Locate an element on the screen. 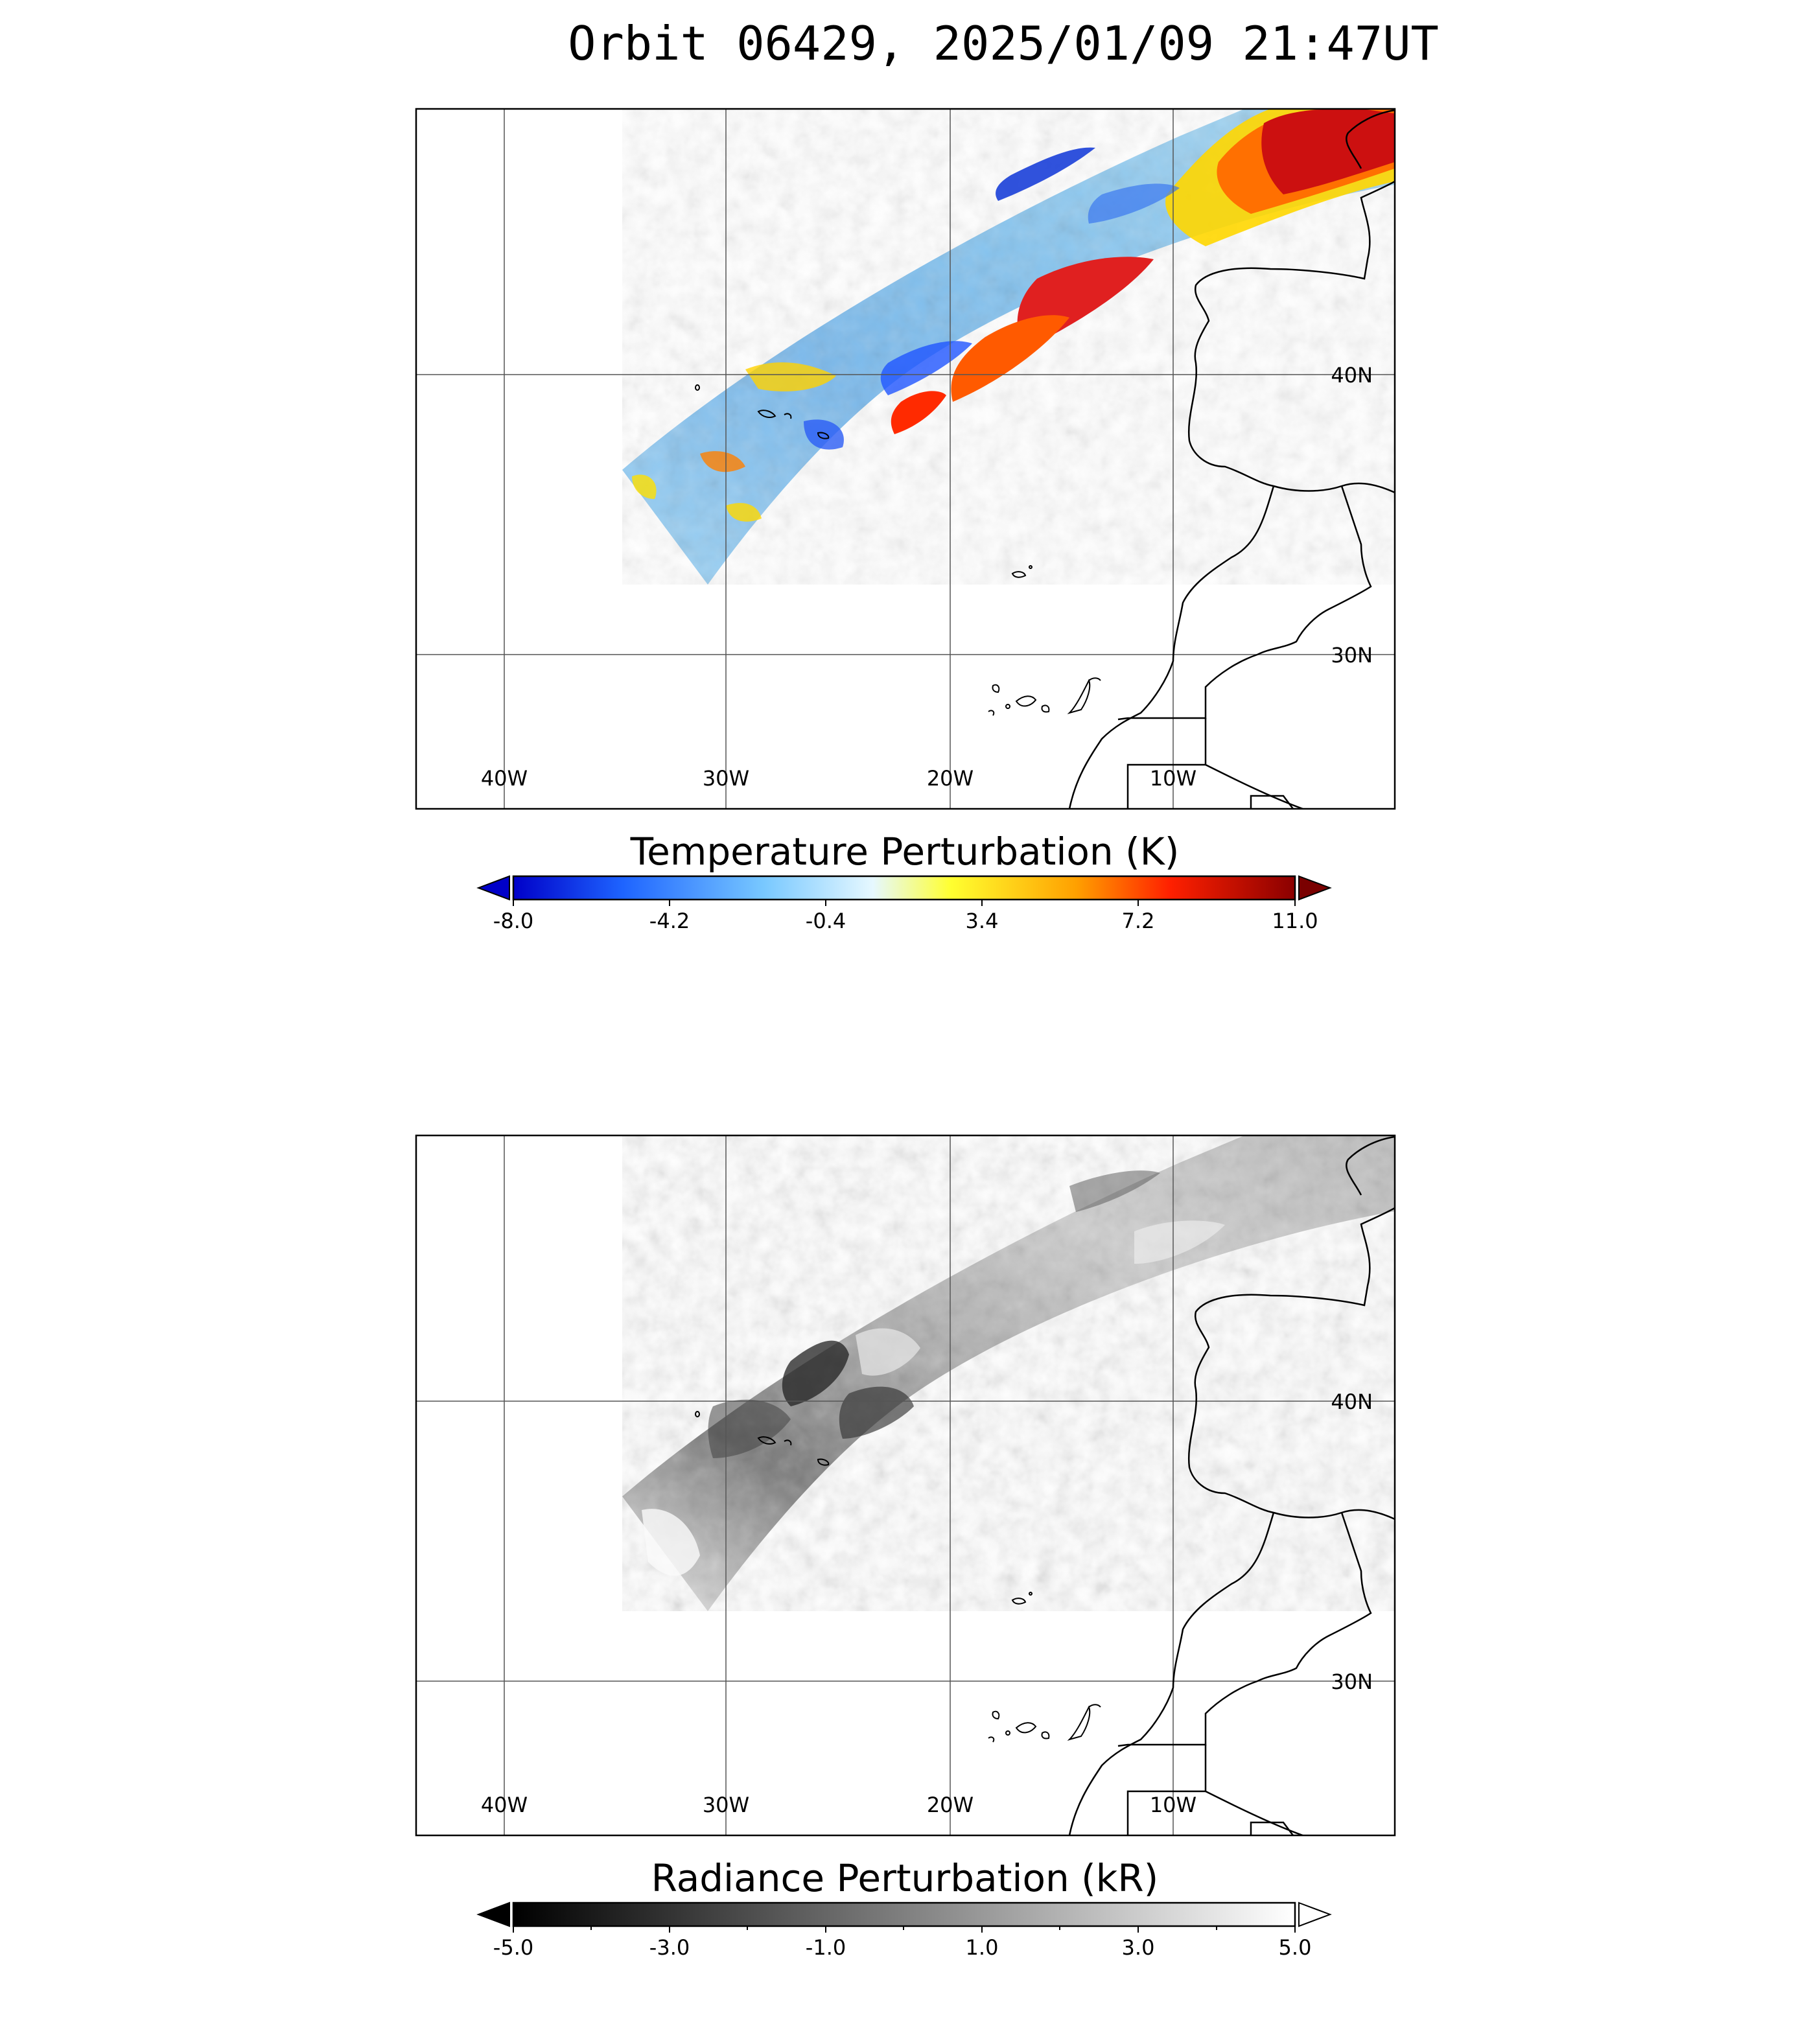 The height and width of the screenshot is (2035, 1820). colorbar-tick-label: 3.4 is located at coordinates (982, 921).